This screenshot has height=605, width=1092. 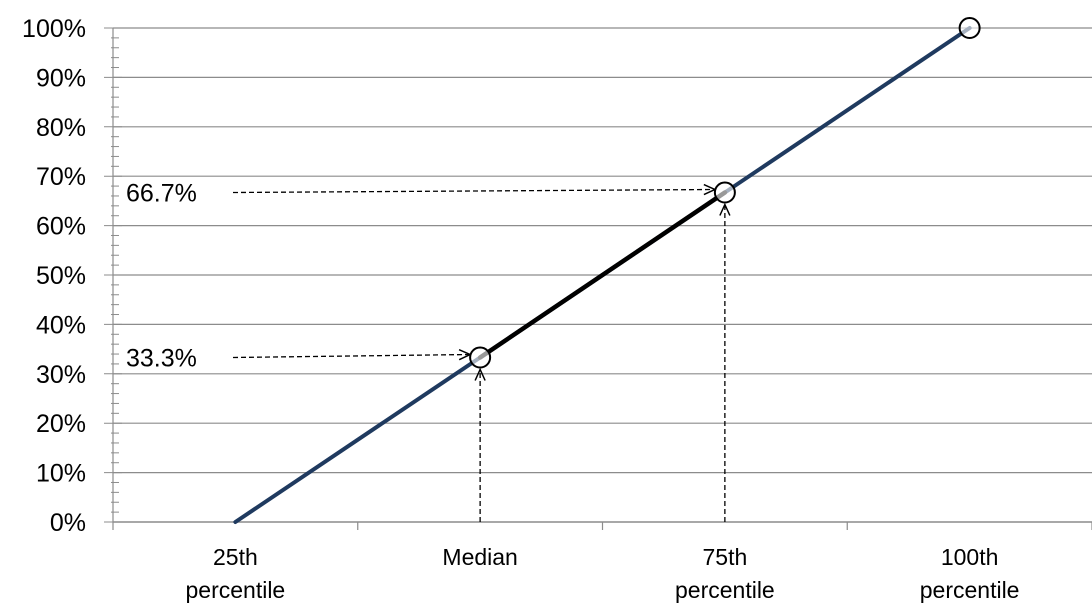 I want to click on x-tick-label: 100th percentile, so click(x=970, y=573).